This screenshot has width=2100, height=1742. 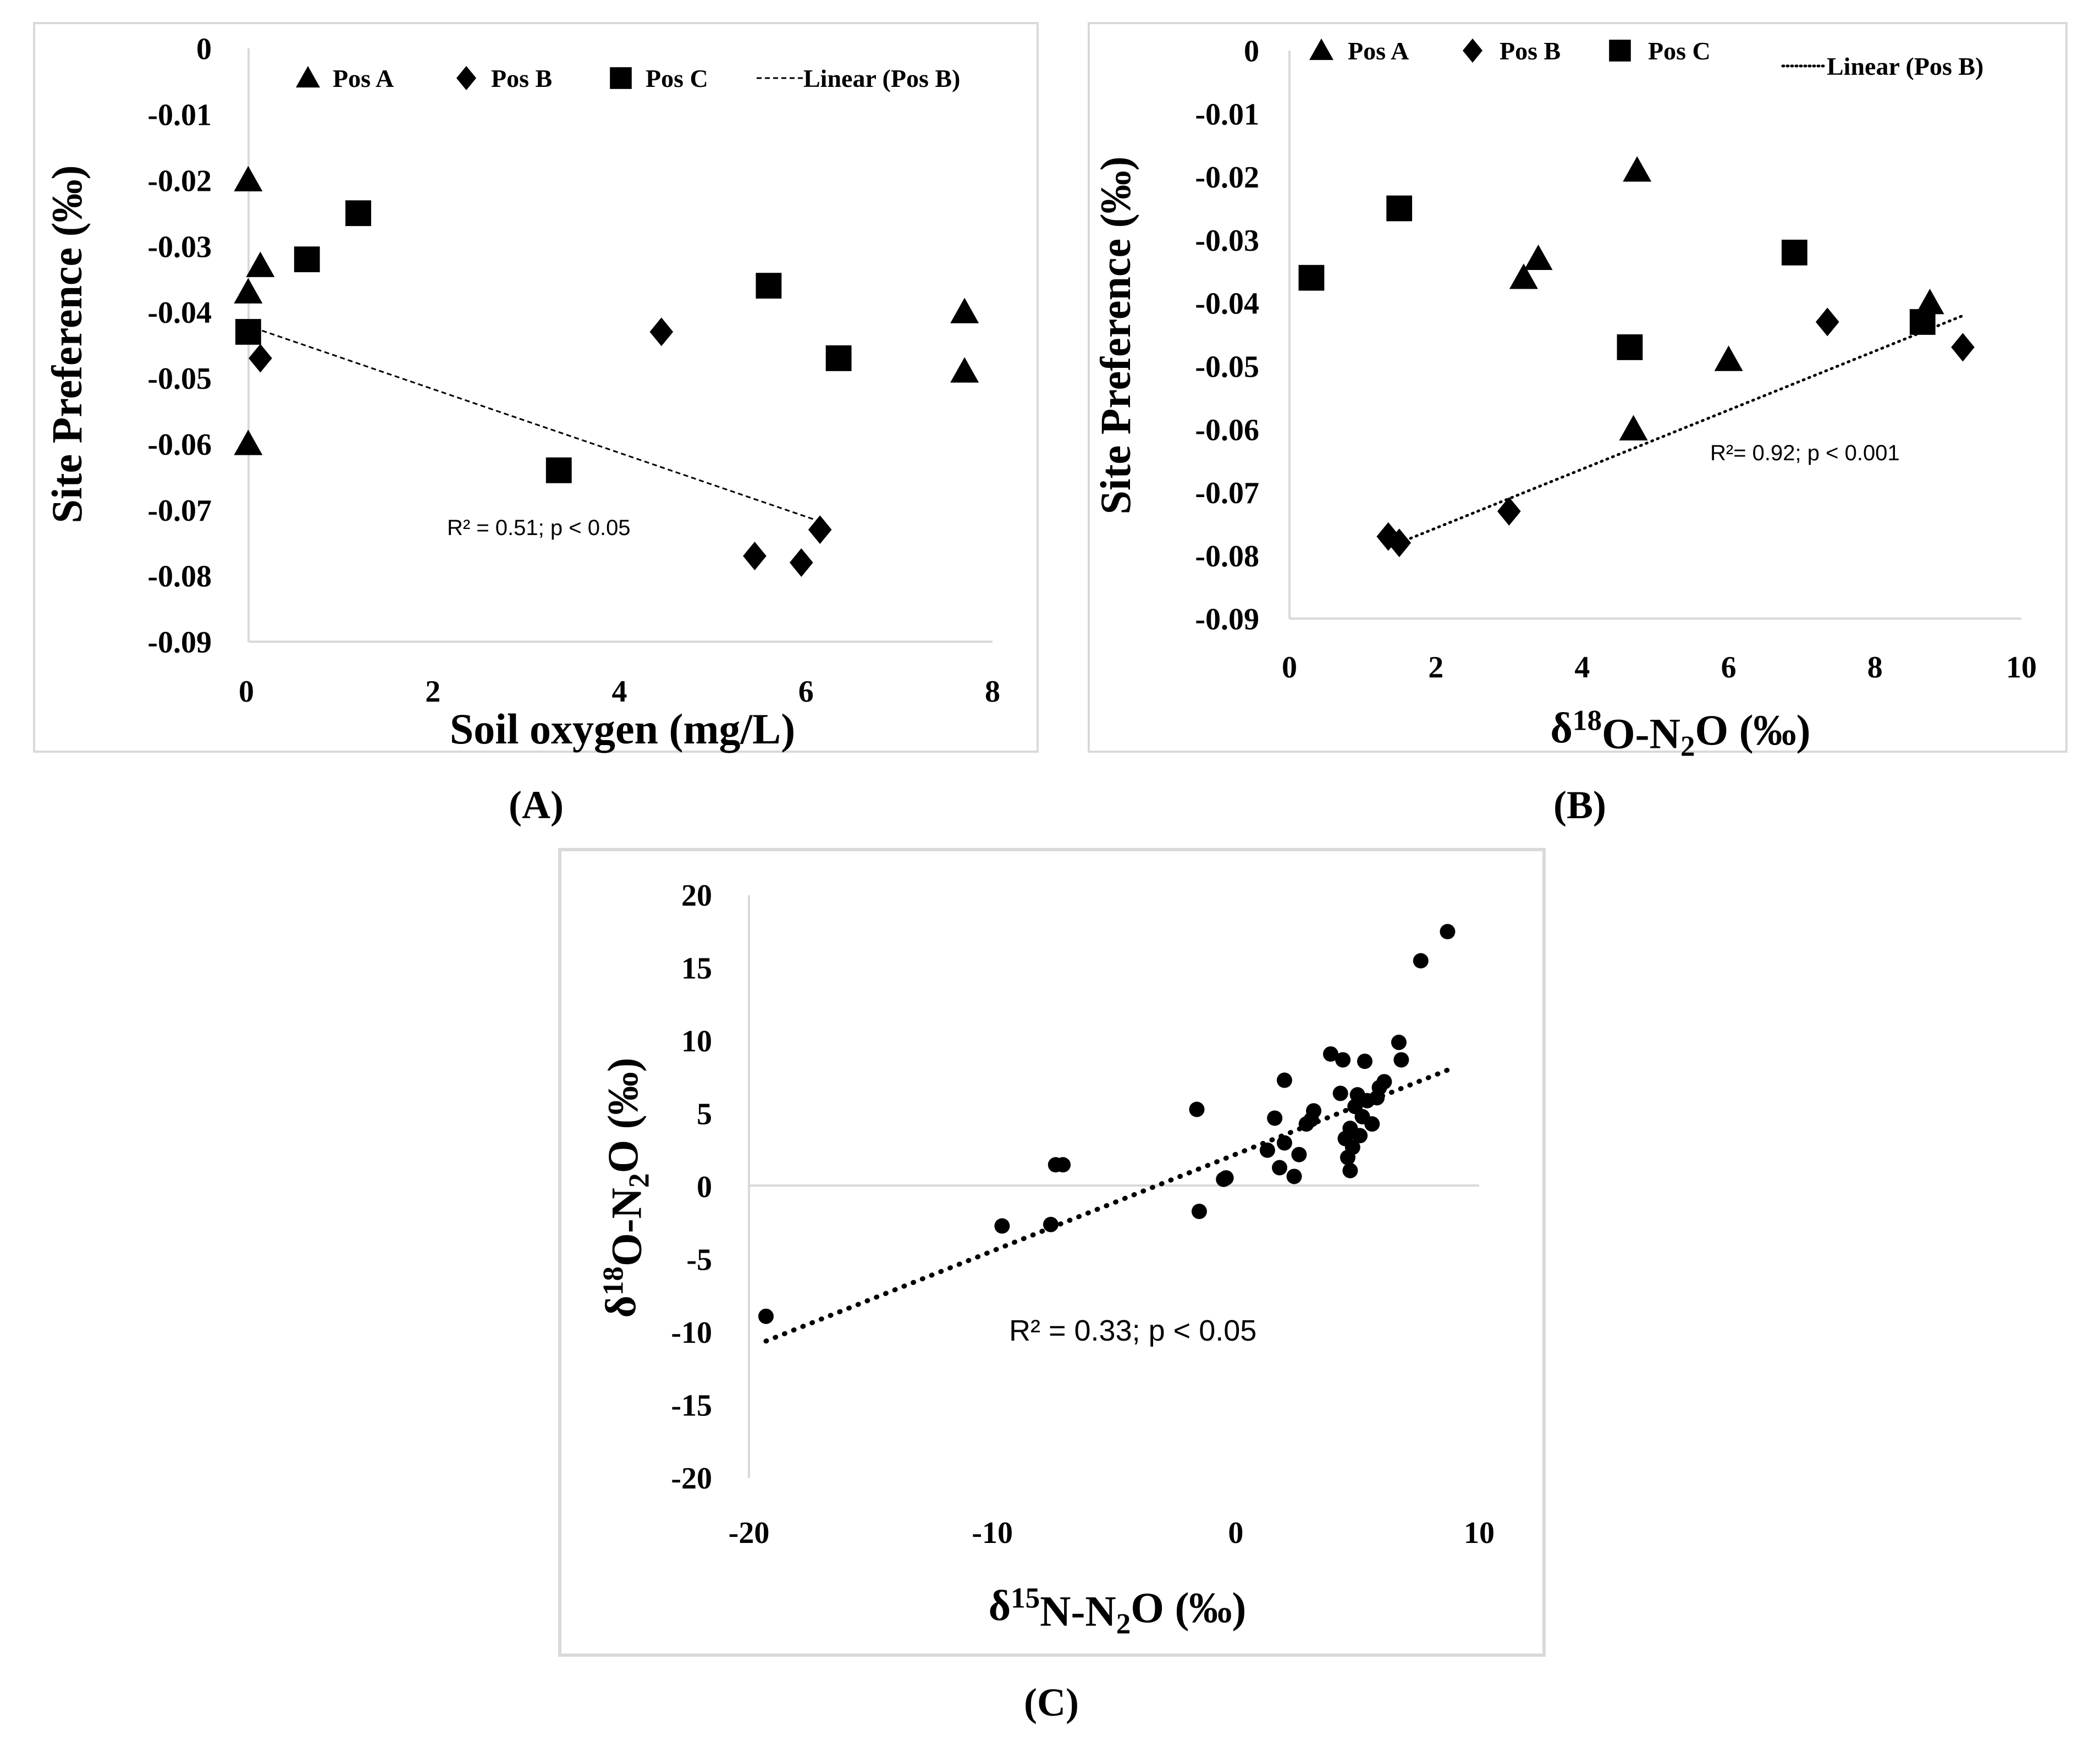 What do you see at coordinates (699, 1260) in the screenshot?
I see `y-tick-label: -5` at bounding box center [699, 1260].